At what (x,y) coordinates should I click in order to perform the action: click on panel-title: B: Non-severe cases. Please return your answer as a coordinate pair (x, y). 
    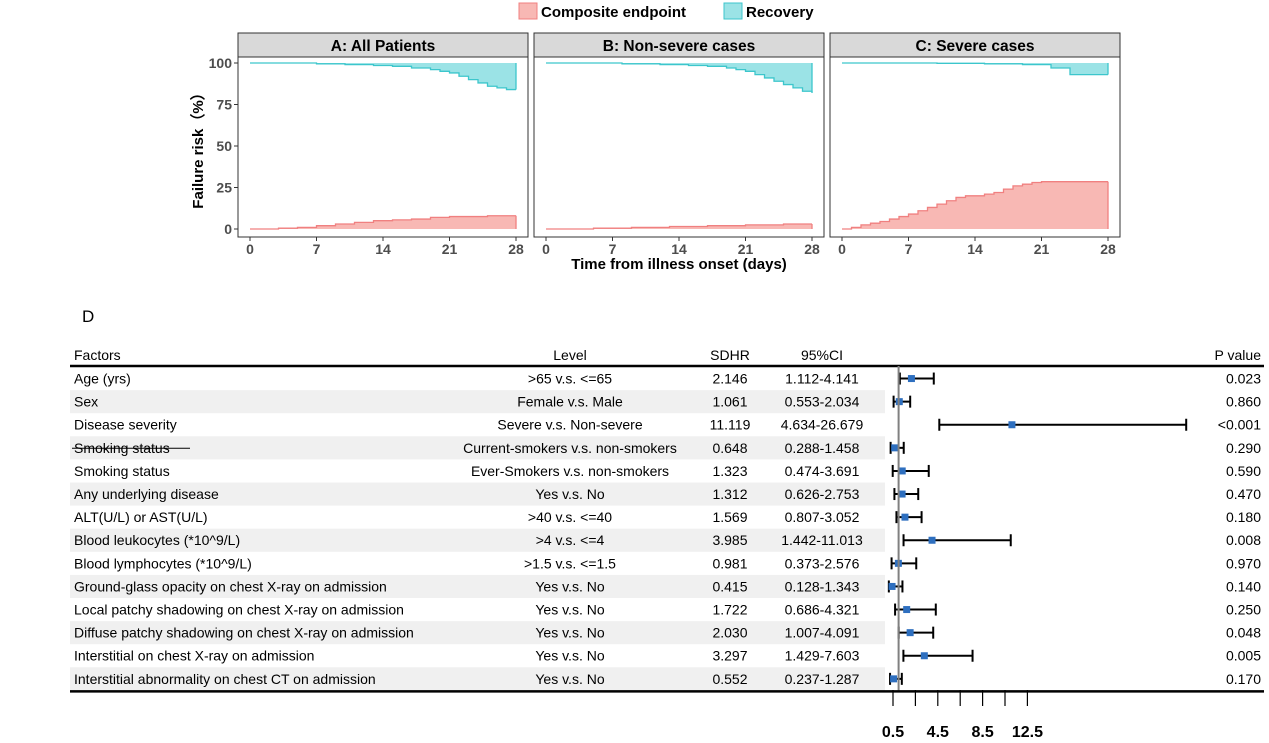
    Looking at the image, I should click on (679, 46).